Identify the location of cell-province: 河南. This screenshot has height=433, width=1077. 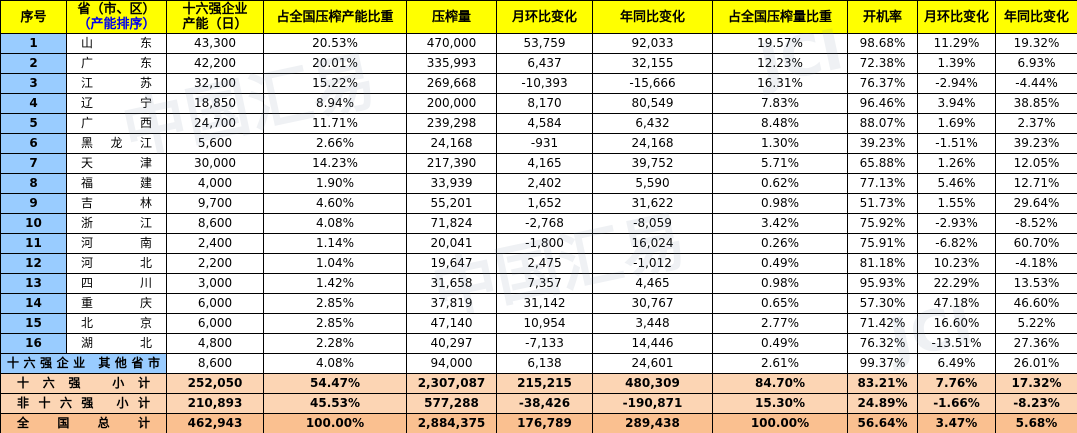
(116, 243).